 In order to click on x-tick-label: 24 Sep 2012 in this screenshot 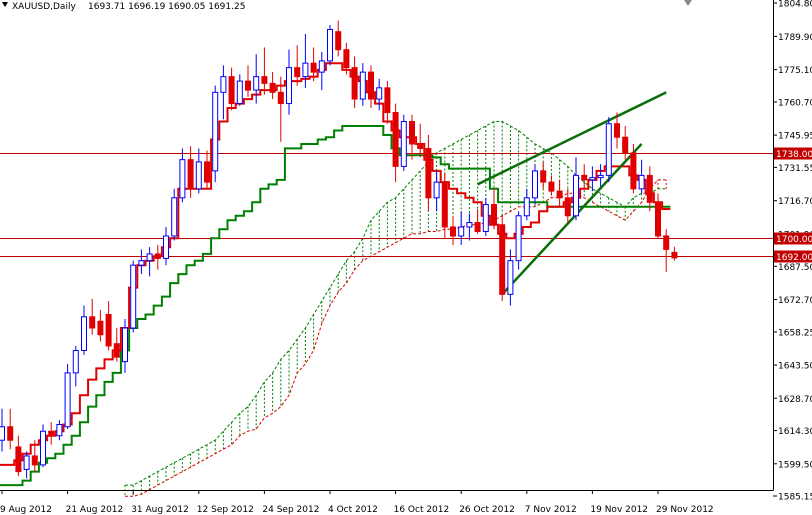, I will do `click(290, 510)`.